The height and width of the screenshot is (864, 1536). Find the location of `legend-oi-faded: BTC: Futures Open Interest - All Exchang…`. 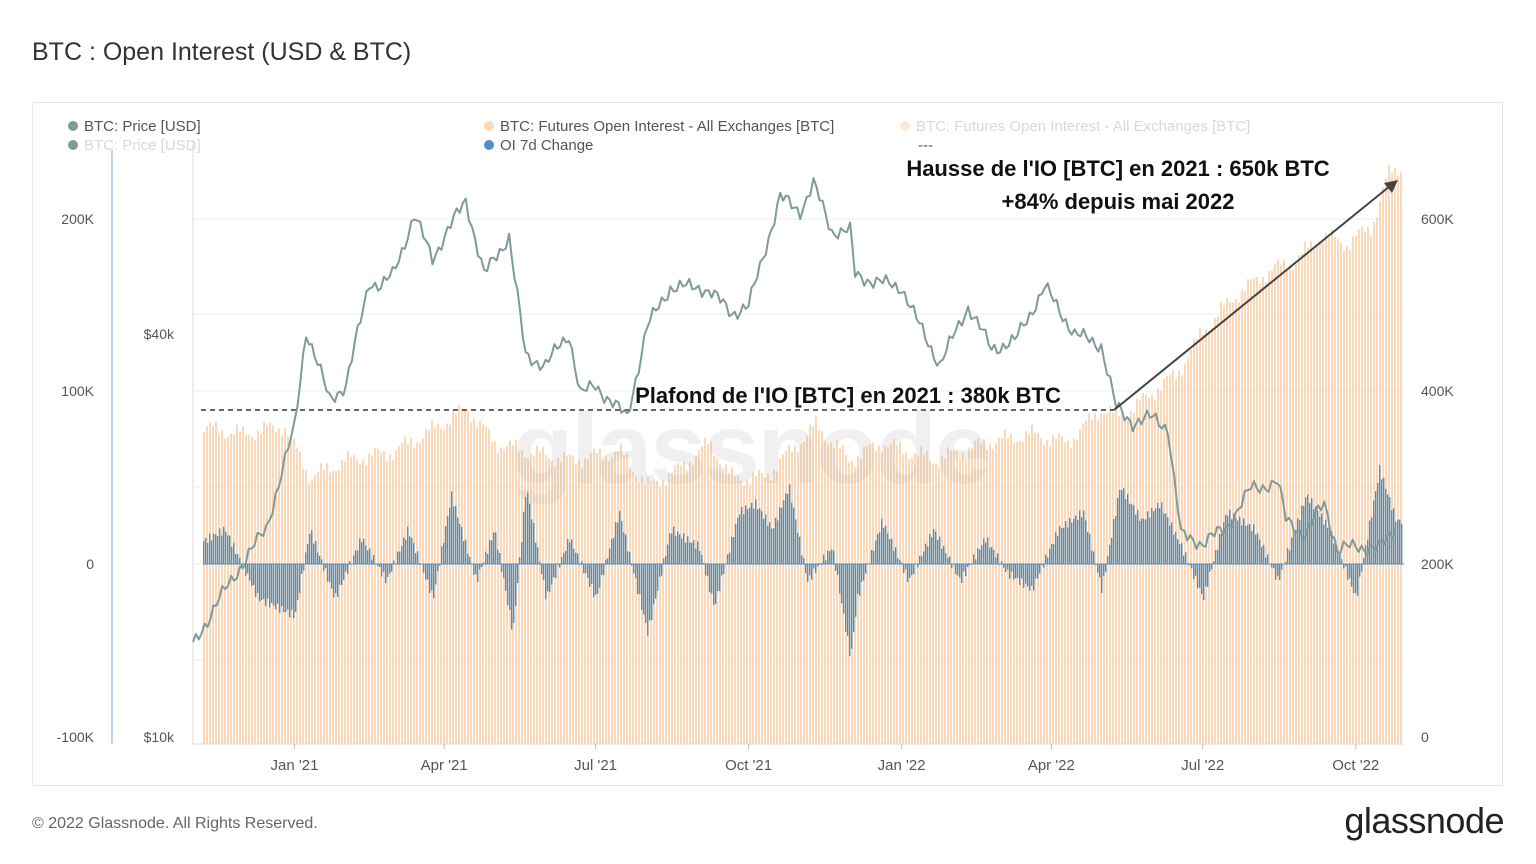

legend-oi-faded: BTC: Futures Open Interest - All Exchang… is located at coordinates (1075, 126).